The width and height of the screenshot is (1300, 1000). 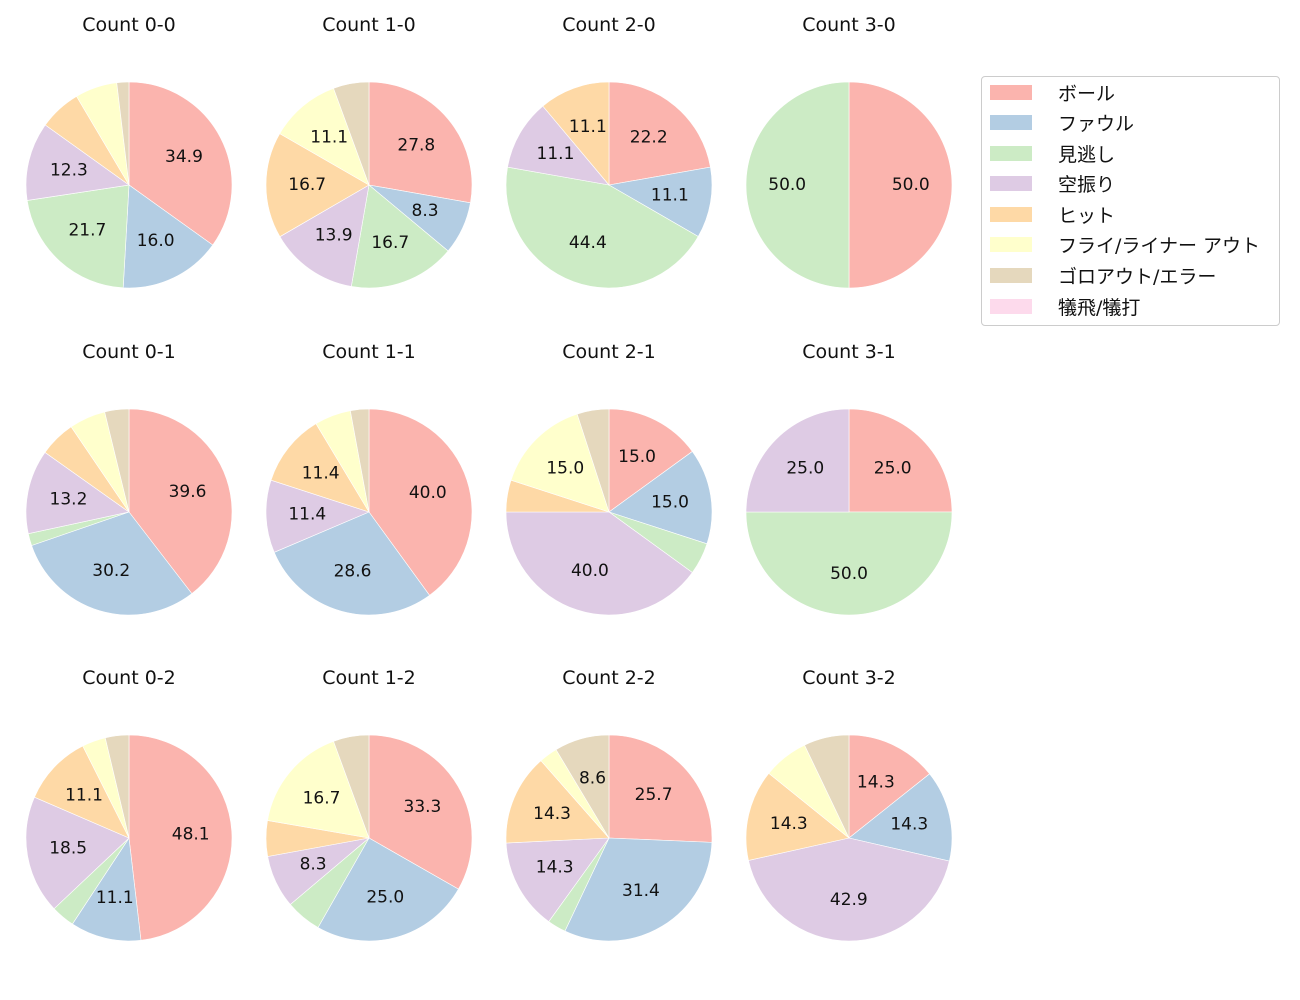 I want to click on slice-label: 12.3, so click(x=69, y=171).